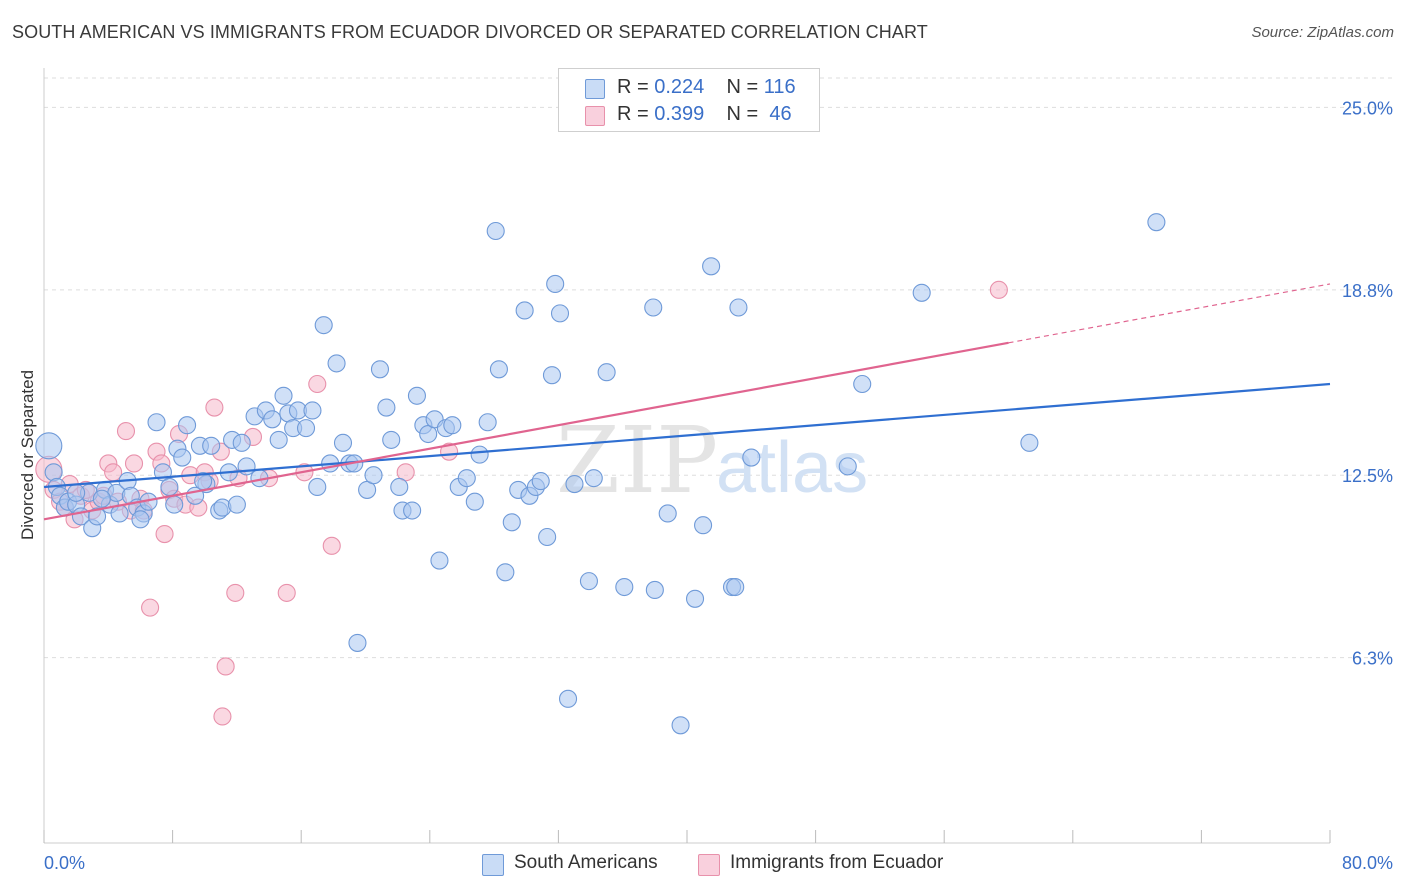  Describe the element at coordinates (779, 87) in the screenshot. I see `n-value: 116` at that location.